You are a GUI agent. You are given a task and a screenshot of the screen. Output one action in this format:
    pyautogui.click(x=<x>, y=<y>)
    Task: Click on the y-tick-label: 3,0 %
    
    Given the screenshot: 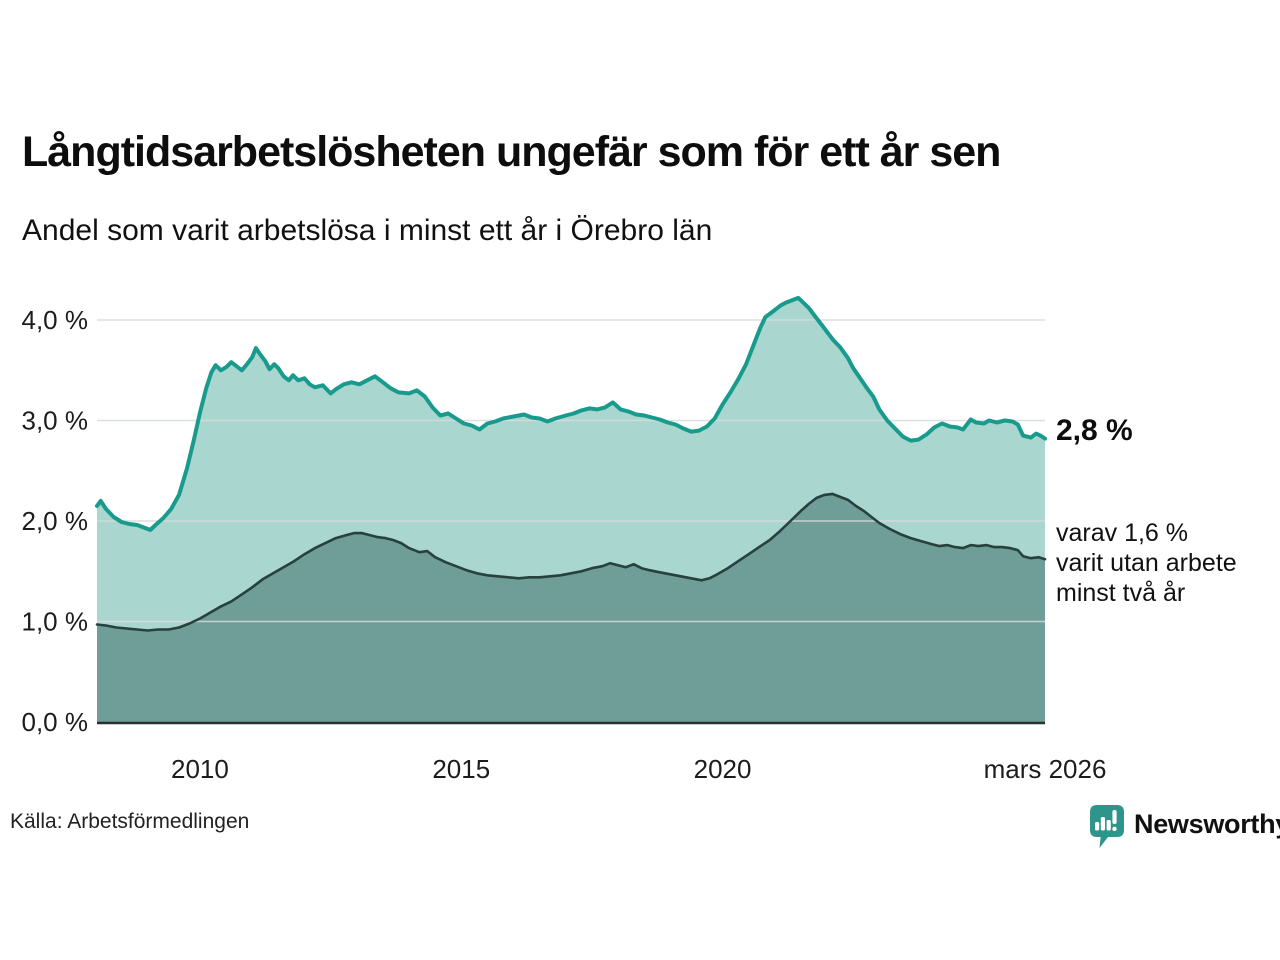 What is the action you would take?
    pyautogui.click(x=55, y=421)
    